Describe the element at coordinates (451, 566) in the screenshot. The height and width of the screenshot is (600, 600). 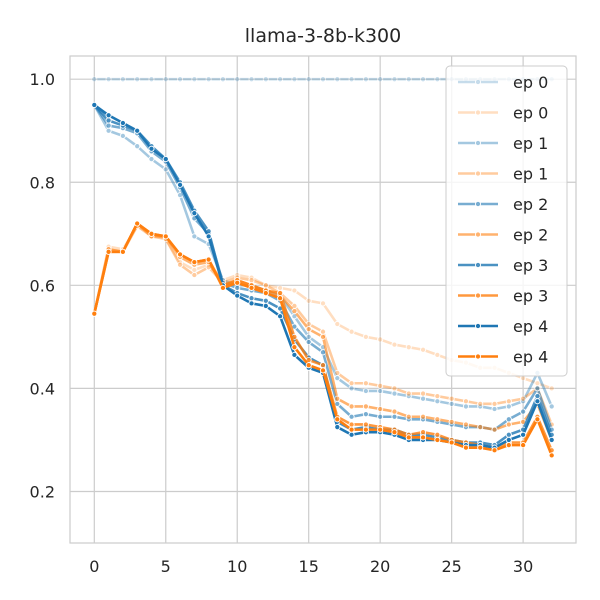
I see `x-tick-label: 25` at that location.